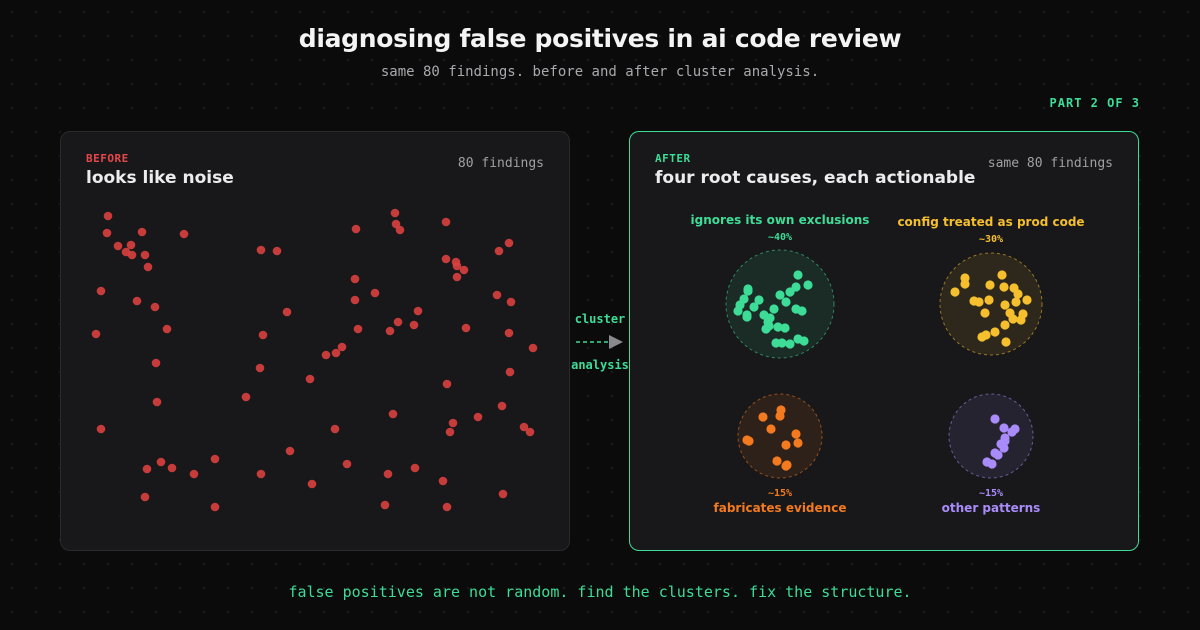 This screenshot has height=630, width=1200. What do you see at coordinates (673, 158) in the screenshot?
I see `after-tag: AFTER` at bounding box center [673, 158].